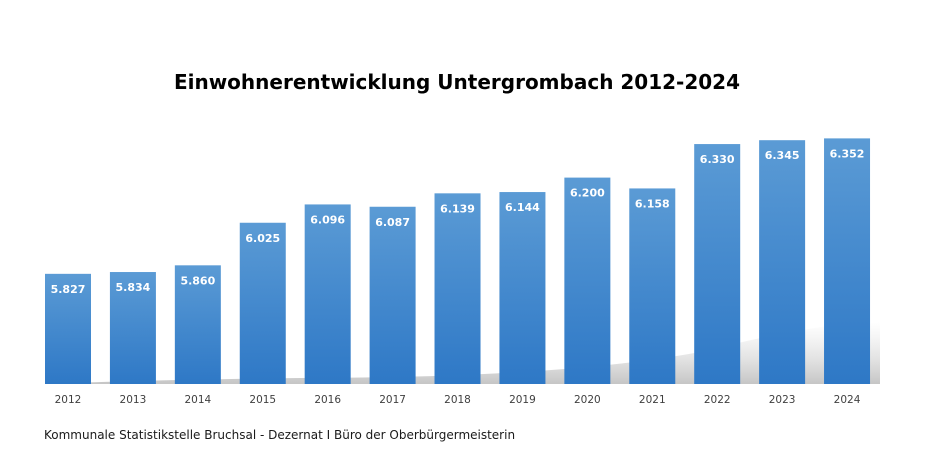 This screenshot has height=476, width=928. Describe the element at coordinates (262, 238) in the screenshot. I see `data-label-2015: 6.025` at that location.